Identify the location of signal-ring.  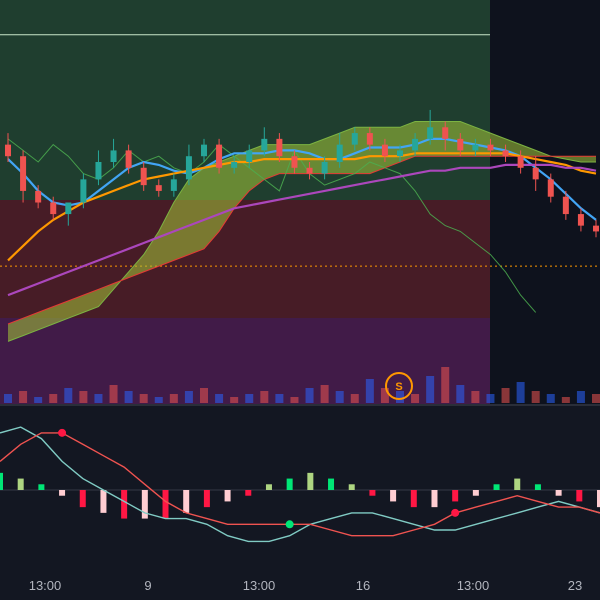
(399, 386).